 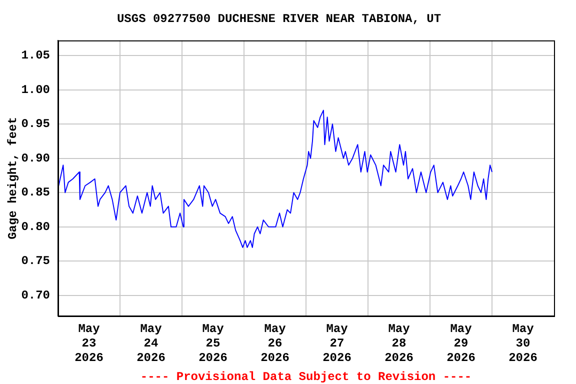 What do you see at coordinates (35, 227) in the screenshot?
I see `y-tick-label: 0.80` at bounding box center [35, 227].